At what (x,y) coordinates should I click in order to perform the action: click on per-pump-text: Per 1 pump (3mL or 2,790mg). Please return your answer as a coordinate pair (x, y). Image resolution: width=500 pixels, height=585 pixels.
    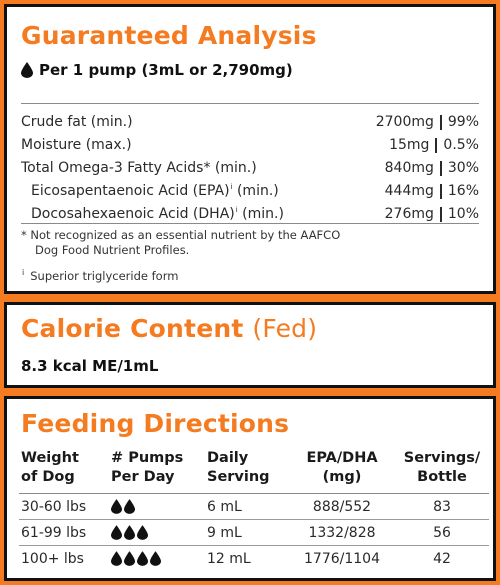
    Looking at the image, I should click on (166, 70).